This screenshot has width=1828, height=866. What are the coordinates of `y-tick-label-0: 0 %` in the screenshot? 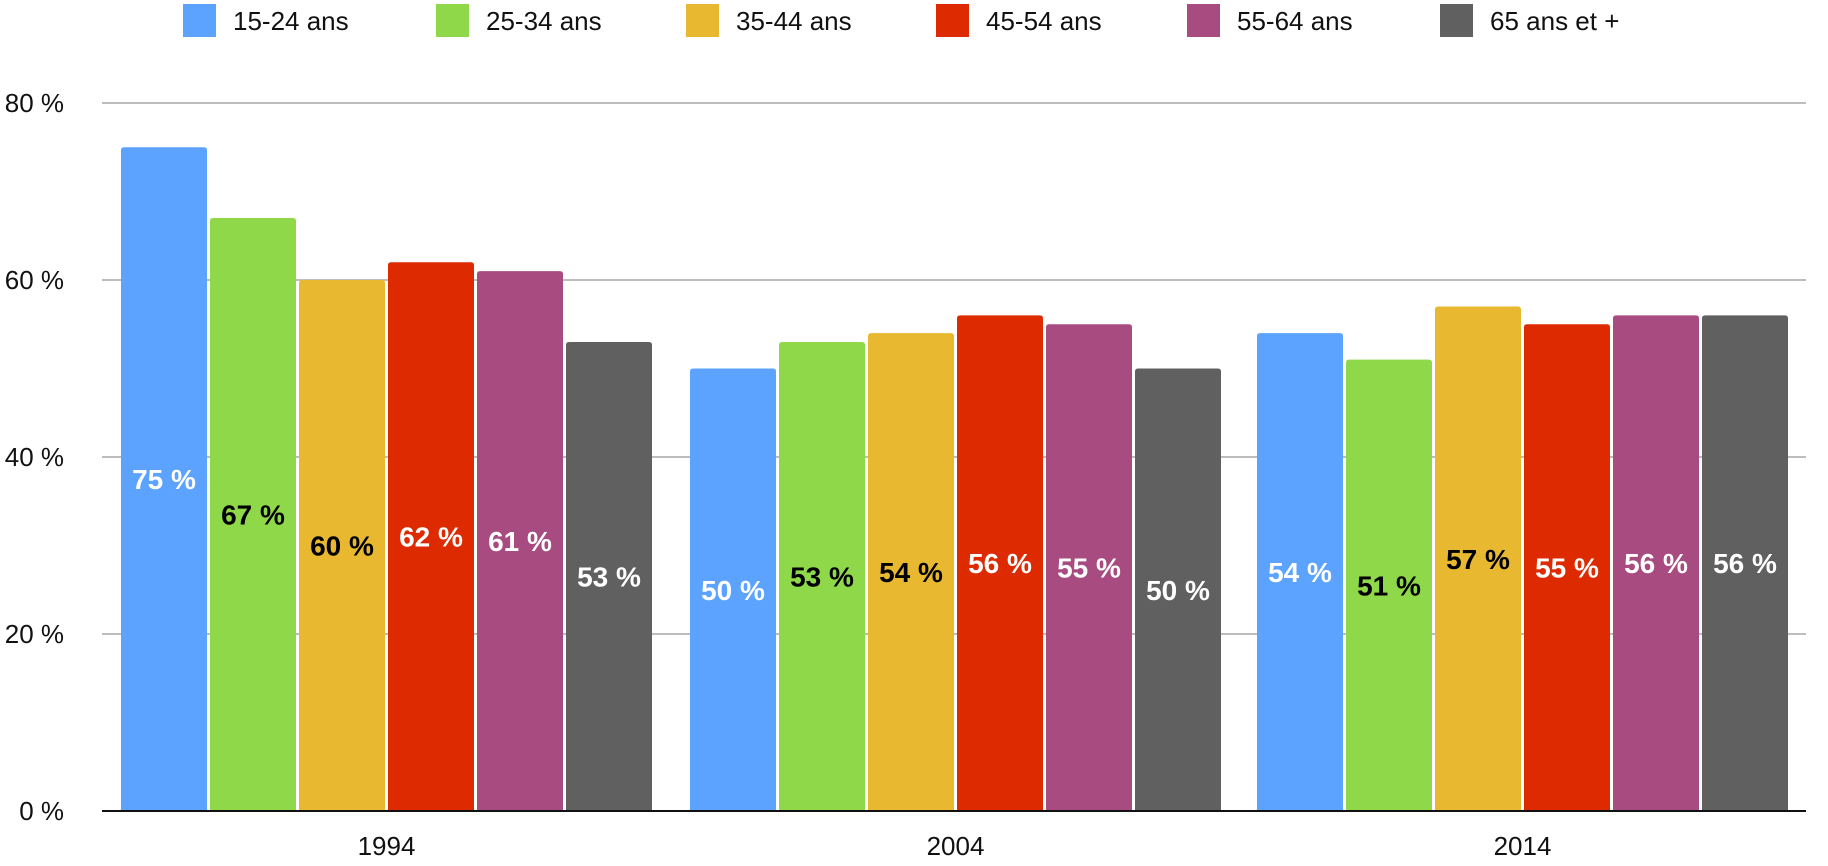 It's located at (41, 811).